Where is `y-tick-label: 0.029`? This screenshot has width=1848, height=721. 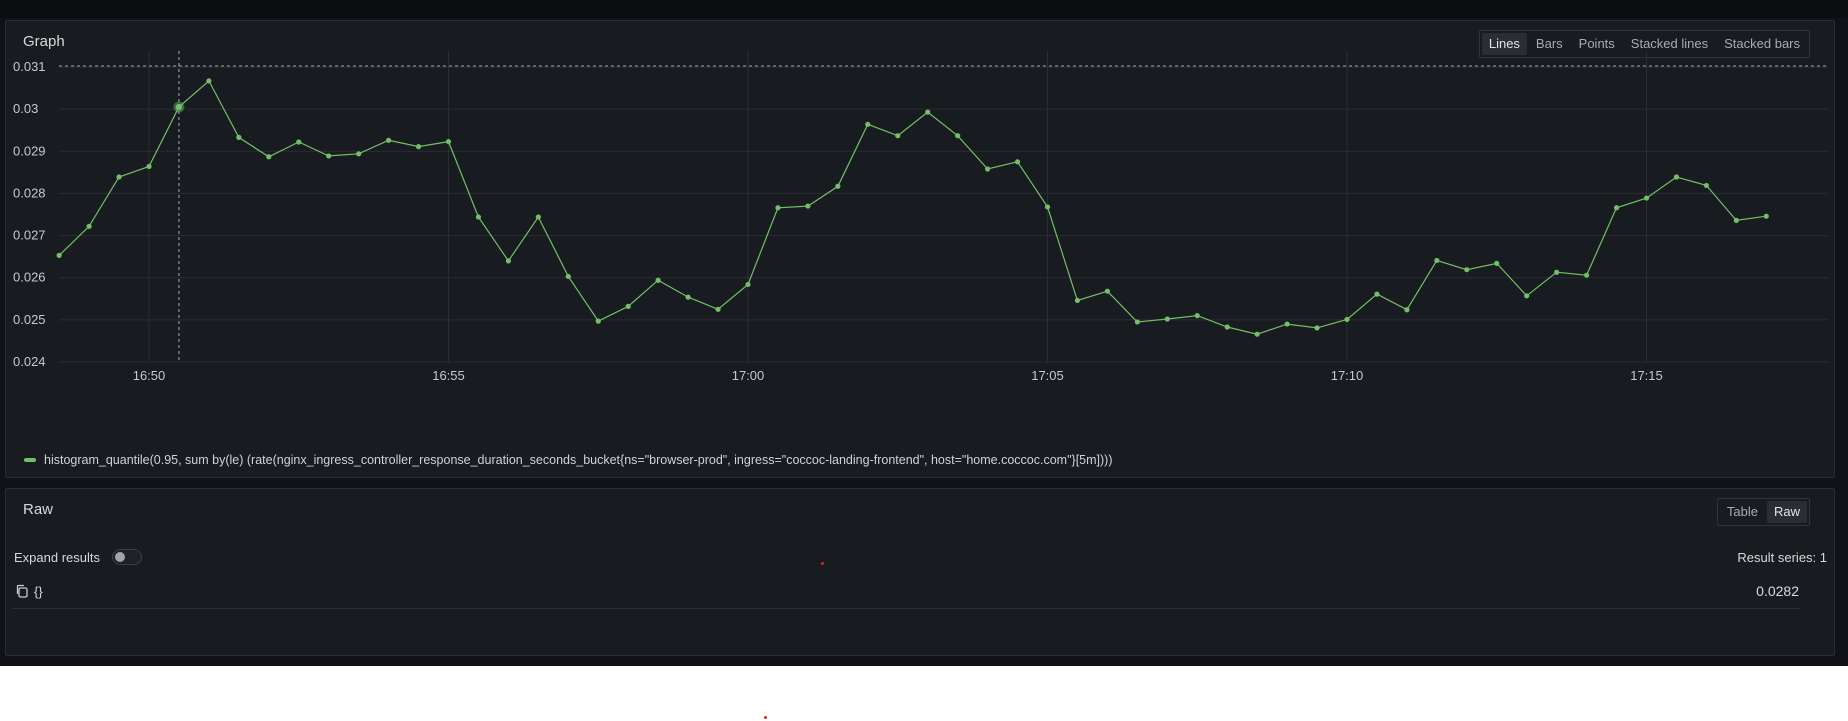
y-tick-label: 0.029 is located at coordinates (29, 150).